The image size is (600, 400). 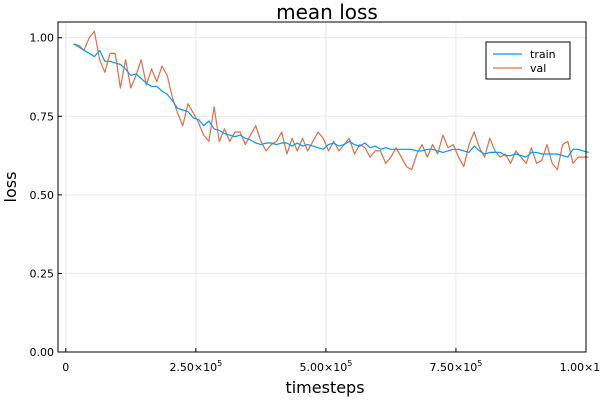 I want to click on y-tick-label: 0.50, so click(x=42, y=195).